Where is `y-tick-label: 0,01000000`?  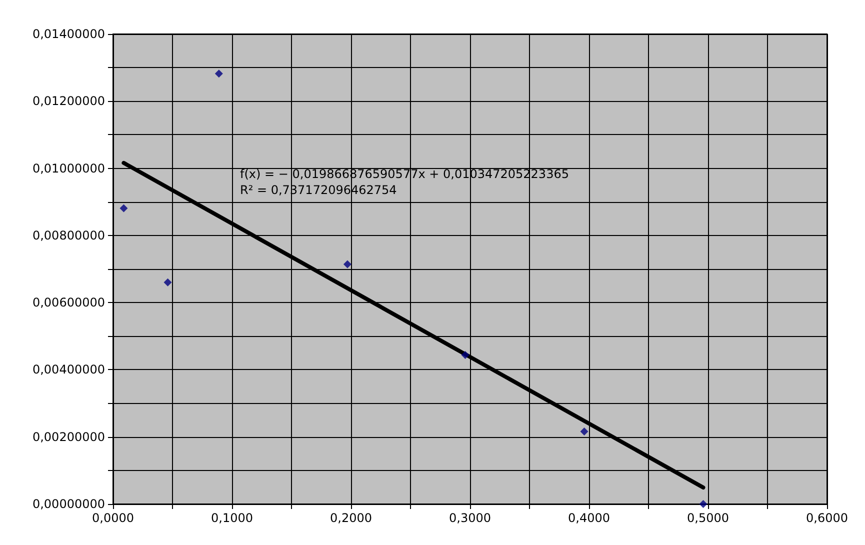 y-tick-label: 0,01000000 is located at coordinates (68, 168).